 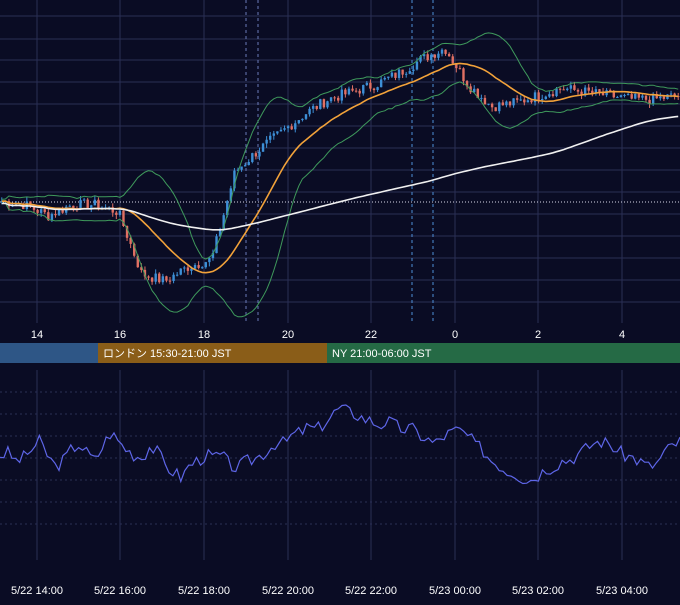 What do you see at coordinates (120, 591) in the screenshot?
I see `osc-x-tick-label: 5/22 16:00` at bounding box center [120, 591].